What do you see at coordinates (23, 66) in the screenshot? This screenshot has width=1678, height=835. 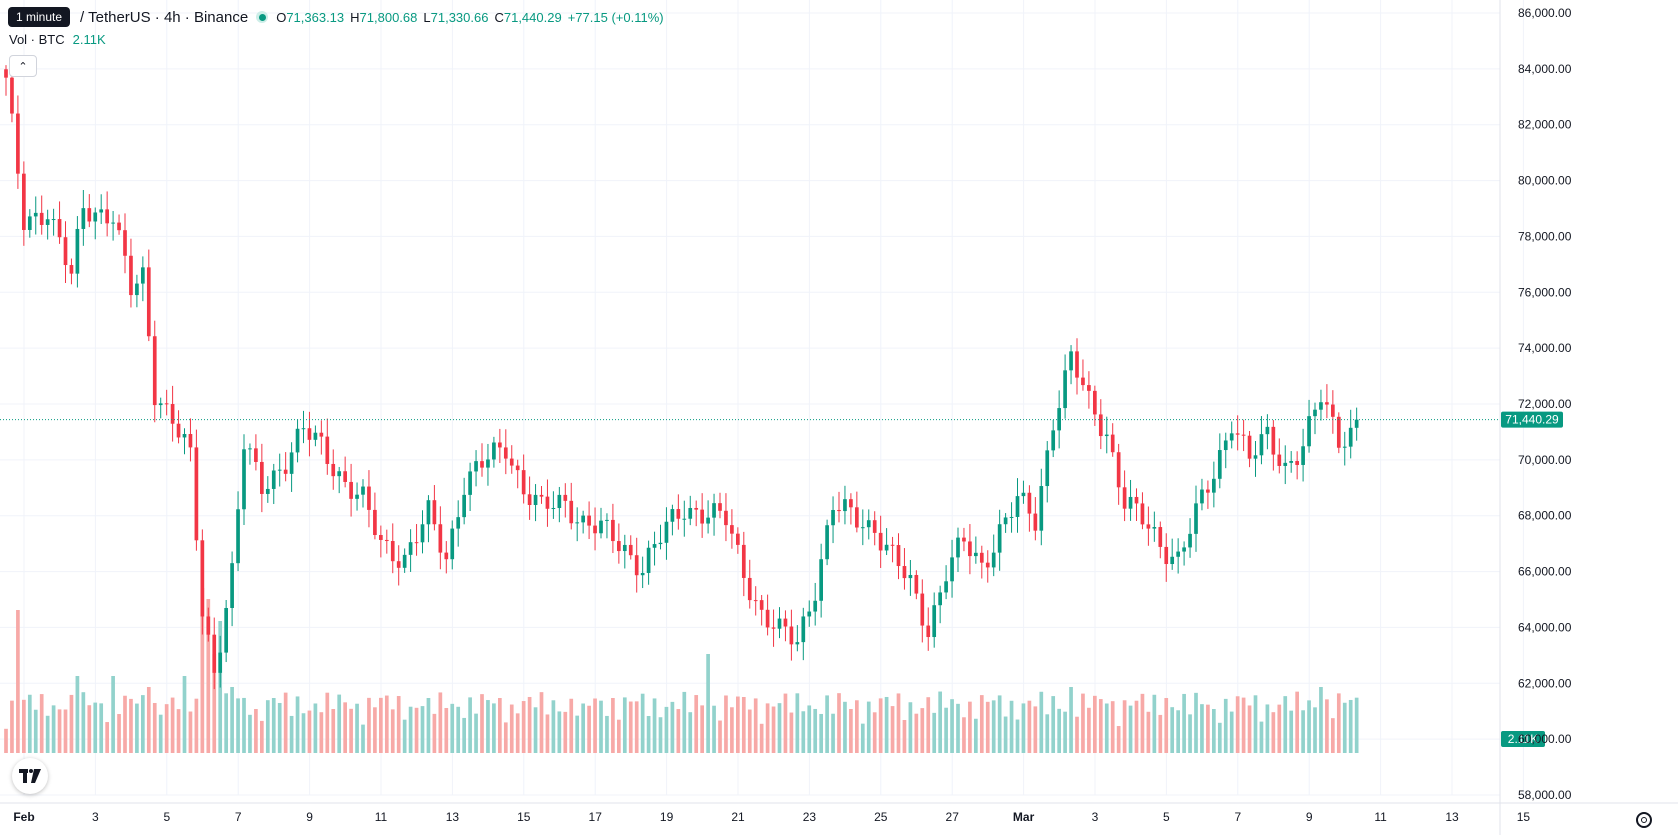 I see `collapse-legend-button: ⌃` at bounding box center [23, 66].